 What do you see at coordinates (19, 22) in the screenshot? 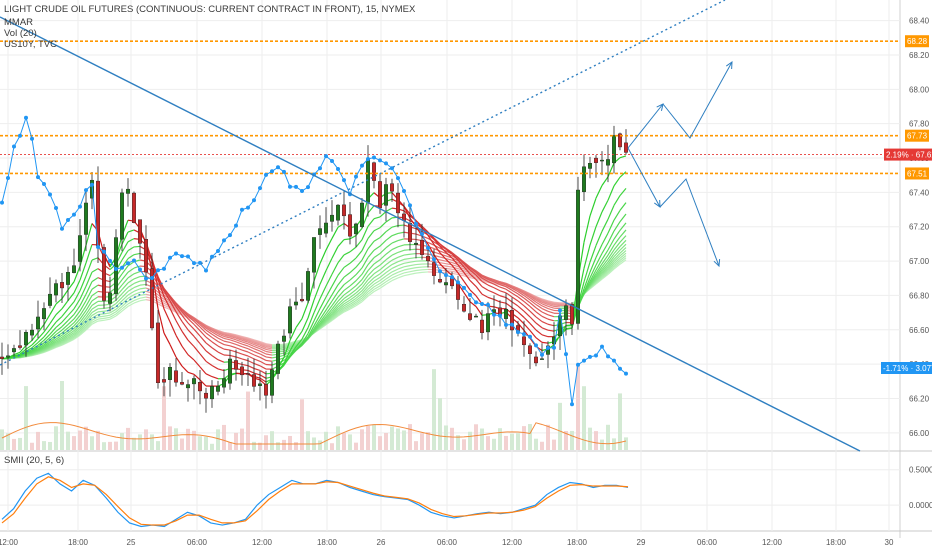
I see `indicator-mmar-label: MMAR` at bounding box center [19, 22].